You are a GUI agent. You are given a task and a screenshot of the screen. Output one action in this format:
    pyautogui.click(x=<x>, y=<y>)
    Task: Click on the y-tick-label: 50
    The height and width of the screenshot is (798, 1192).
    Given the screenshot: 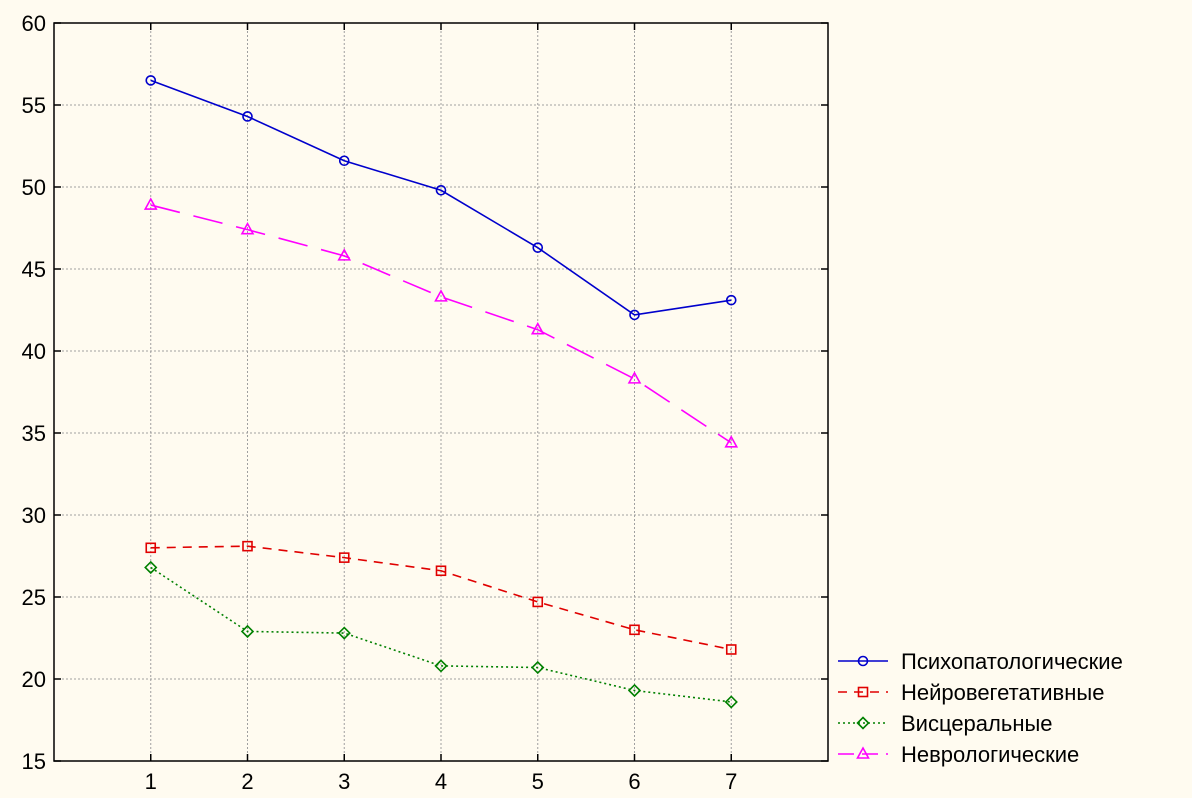 What is the action you would take?
    pyautogui.click(x=34, y=187)
    